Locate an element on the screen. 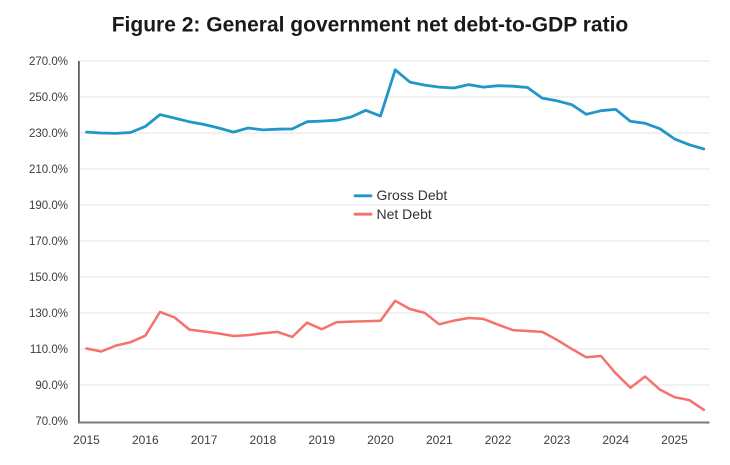 This screenshot has width=730, height=465. svg-text: 150.0% is located at coordinates (48, 278).